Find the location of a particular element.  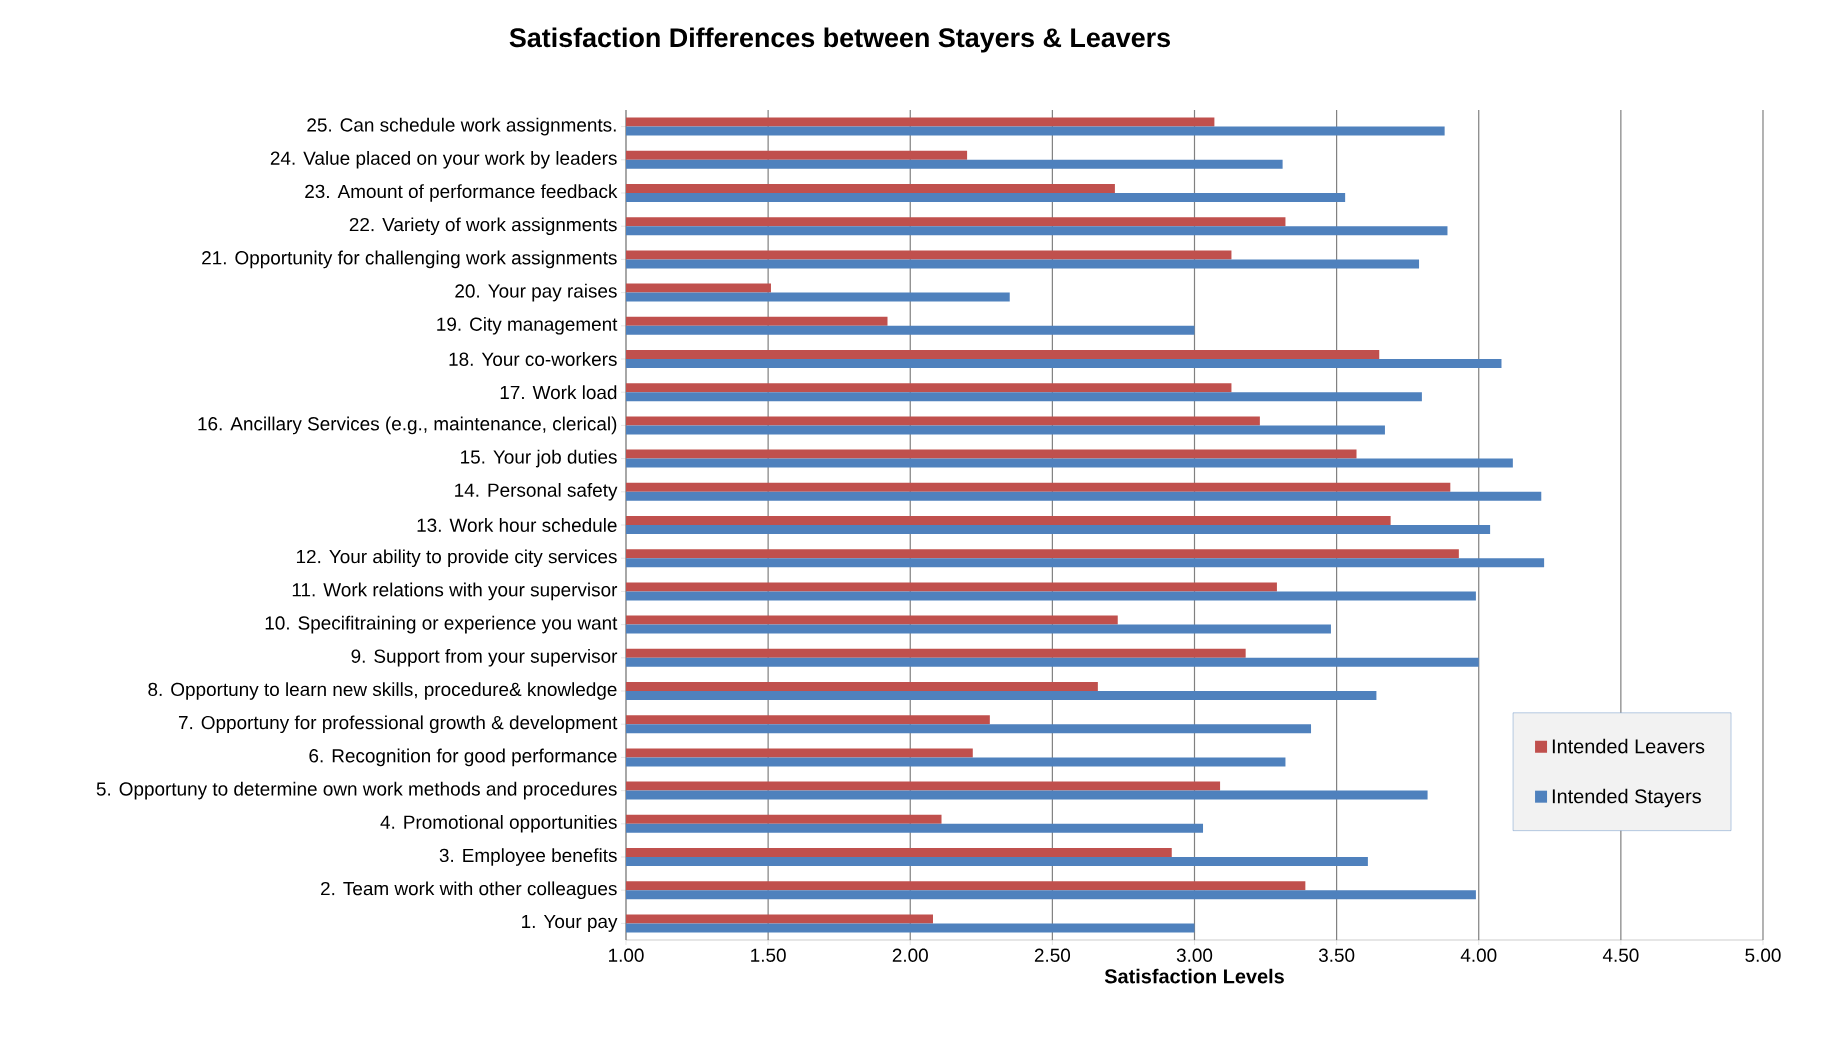

y-tick-label: 16. Ancillary Services (e.g., maintenance, clerical) is located at coordinates (407, 425).